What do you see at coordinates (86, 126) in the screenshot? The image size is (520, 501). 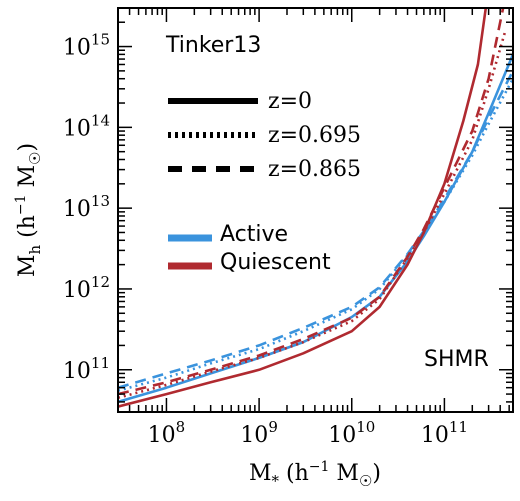 I see `y-tick-label: 1014` at bounding box center [86, 126].